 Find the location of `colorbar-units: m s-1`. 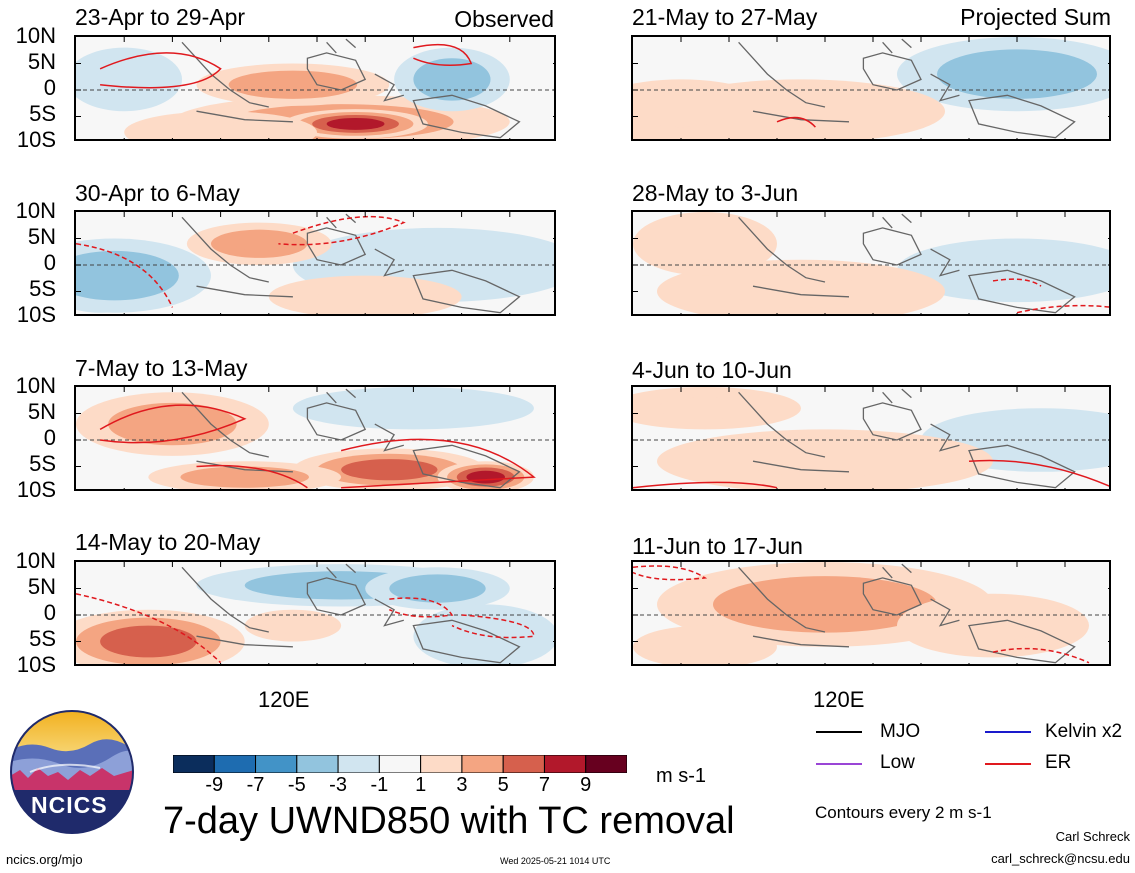

colorbar-units: m s-1 is located at coordinates (681, 776).